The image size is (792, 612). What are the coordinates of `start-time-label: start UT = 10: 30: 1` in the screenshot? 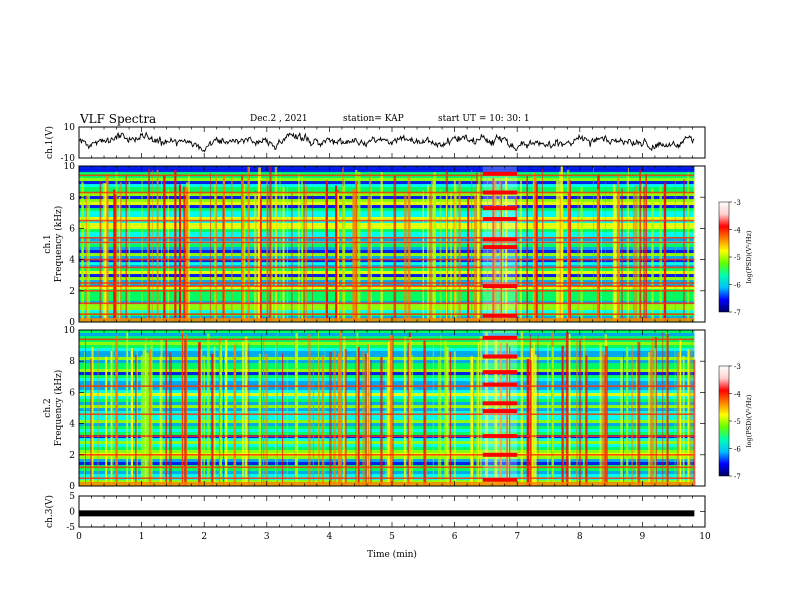 It's located at (484, 119).